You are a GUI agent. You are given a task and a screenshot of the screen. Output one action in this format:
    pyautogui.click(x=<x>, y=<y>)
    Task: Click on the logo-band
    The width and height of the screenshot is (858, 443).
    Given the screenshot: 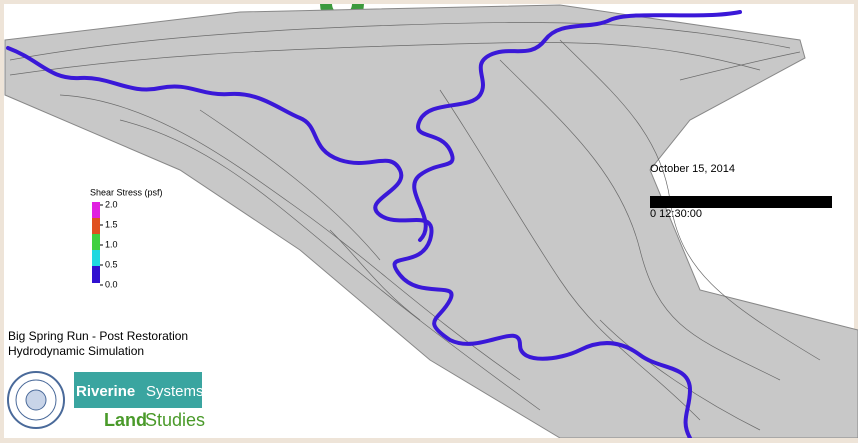 What is the action you would take?
    pyautogui.click(x=138, y=390)
    